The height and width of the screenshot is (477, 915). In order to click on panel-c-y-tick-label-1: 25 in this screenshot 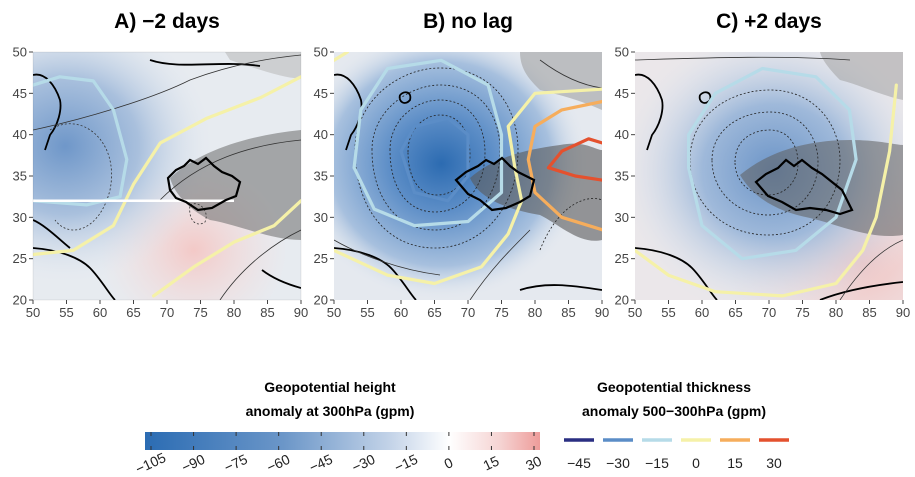, I will do `click(622, 258)`.